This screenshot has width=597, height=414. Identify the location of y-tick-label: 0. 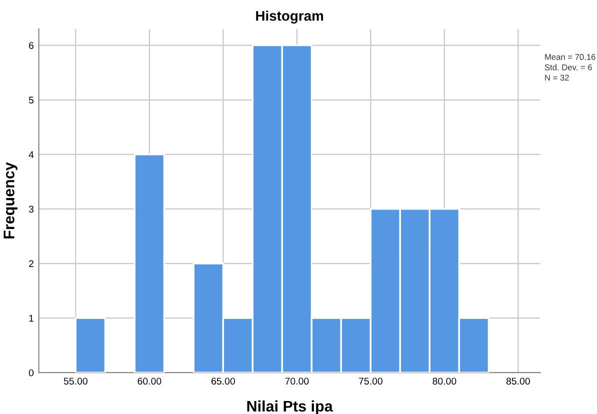
(31, 372).